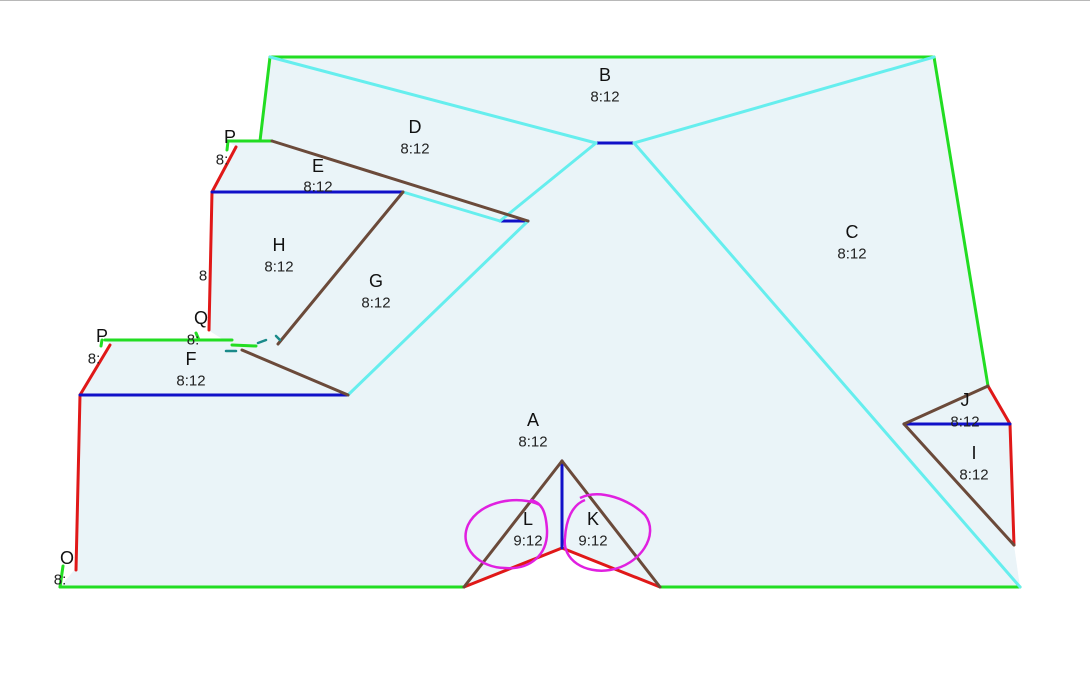  What do you see at coordinates (190, 369) in the screenshot?
I see `face-label: F 8:12` at bounding box center [190, 369].